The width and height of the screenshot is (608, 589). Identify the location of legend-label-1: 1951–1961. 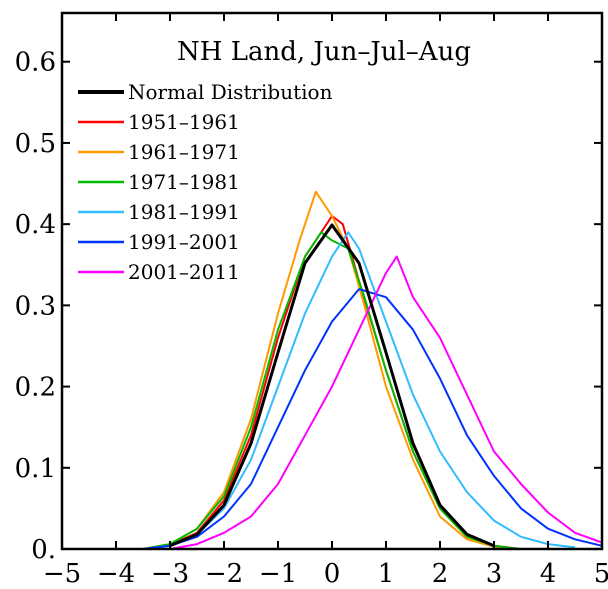
(184, 122).